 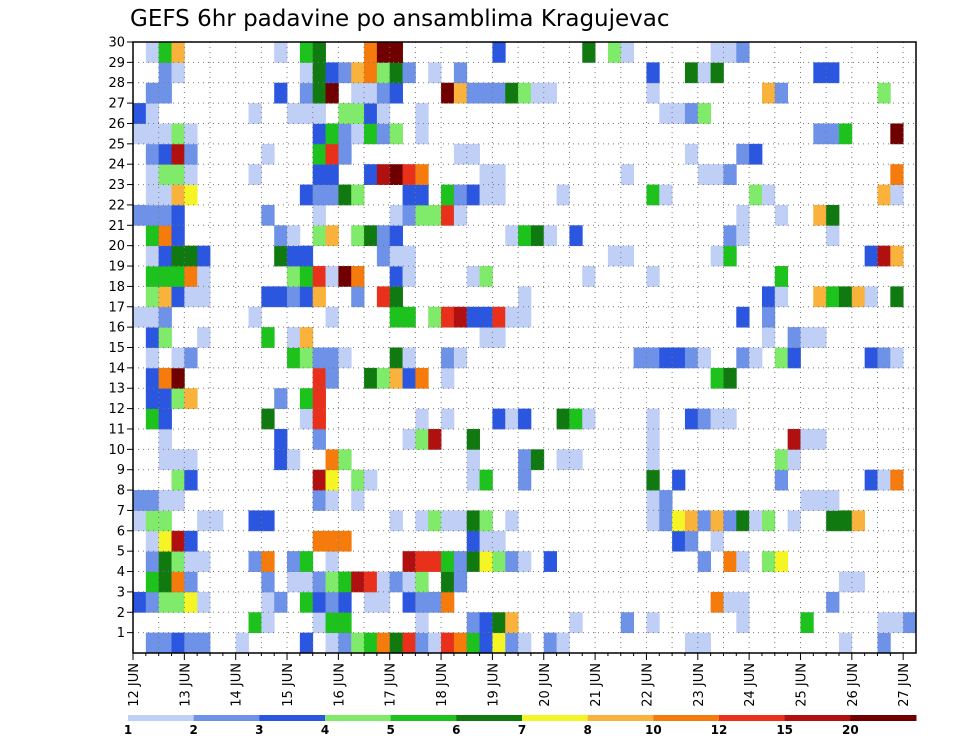 What do you see at coordinates (121, 572) in the screenshot?
I see `y-tick-label: 4` at bounding box center [121, 572].